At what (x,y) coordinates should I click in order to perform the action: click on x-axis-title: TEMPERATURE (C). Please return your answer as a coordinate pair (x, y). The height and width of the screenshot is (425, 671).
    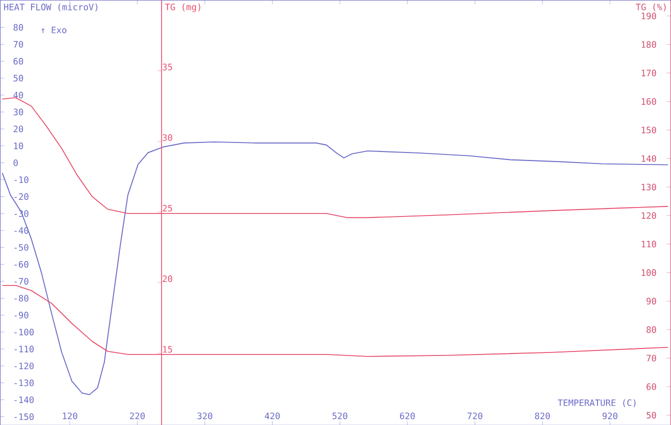
    Looking at the image, I should click on (597, 403).